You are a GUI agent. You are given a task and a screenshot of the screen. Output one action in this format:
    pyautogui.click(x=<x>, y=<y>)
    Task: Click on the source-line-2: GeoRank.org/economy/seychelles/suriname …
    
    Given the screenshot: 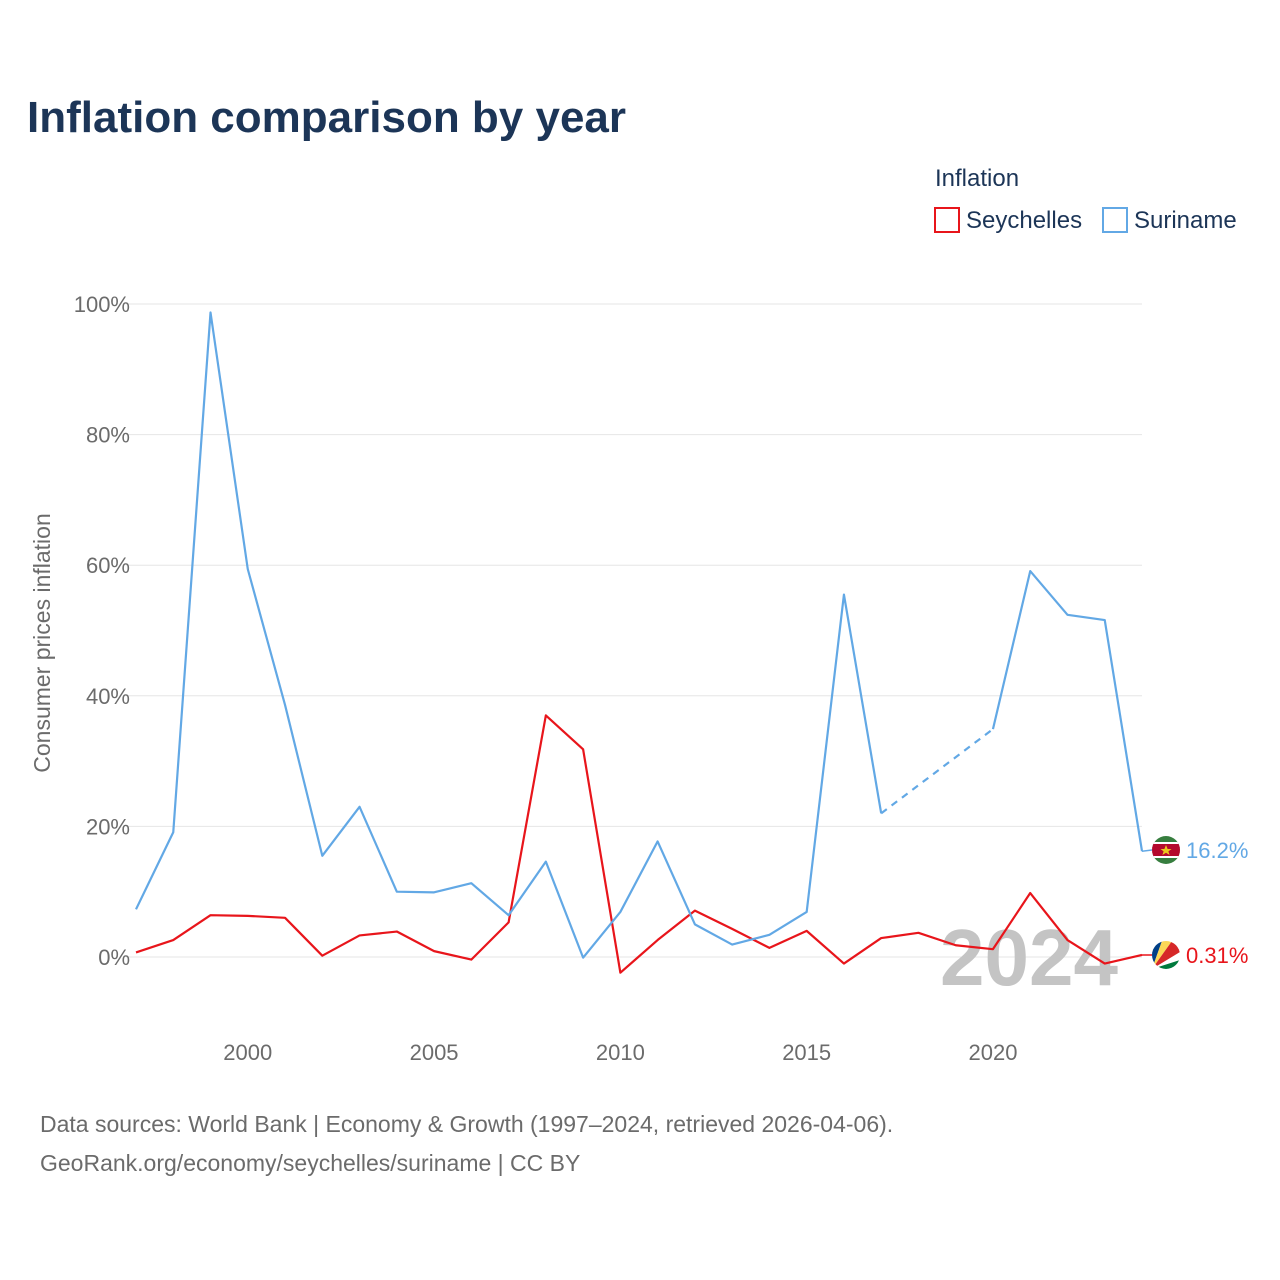 What is the action you would take?
    pyautogui.click(x=310, y=1163)
    